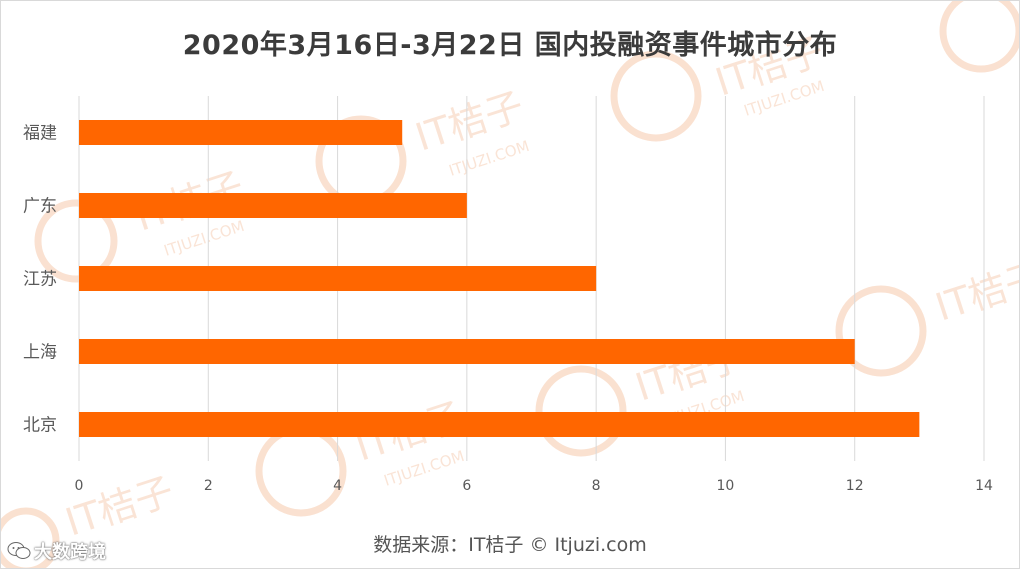  I want to click on watermark-brand: IT桔子, so click(974, 292).